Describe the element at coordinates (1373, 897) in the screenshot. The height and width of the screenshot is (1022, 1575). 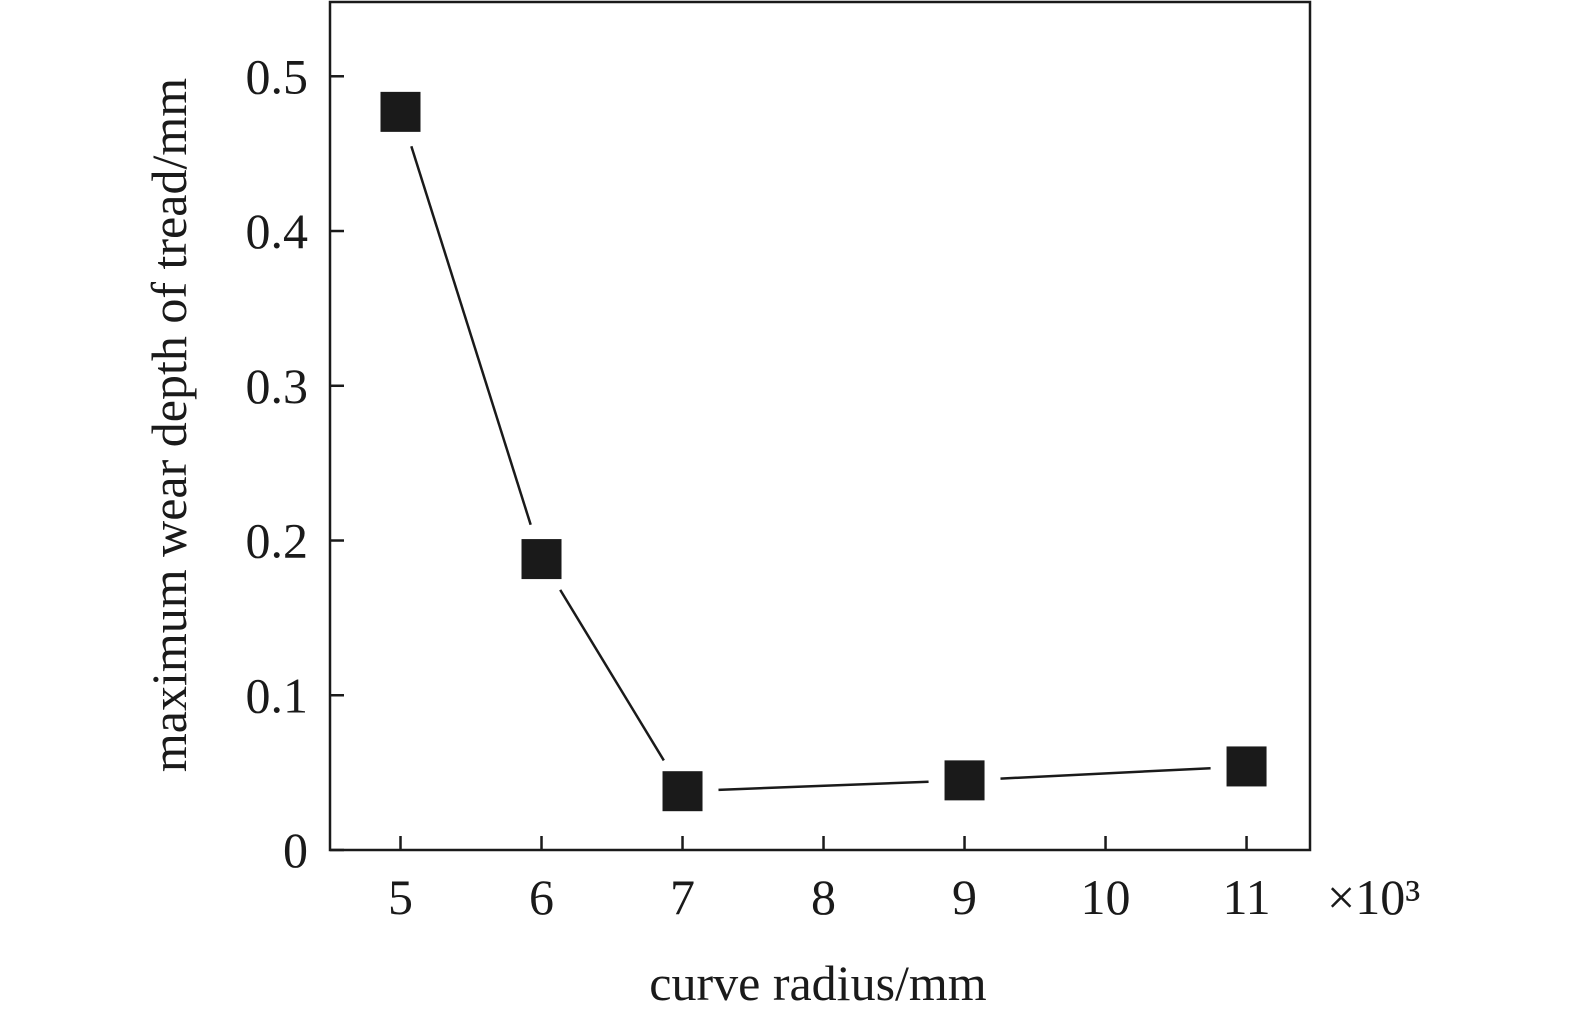
I see `x-multiplier-label: ×10³` at that location.